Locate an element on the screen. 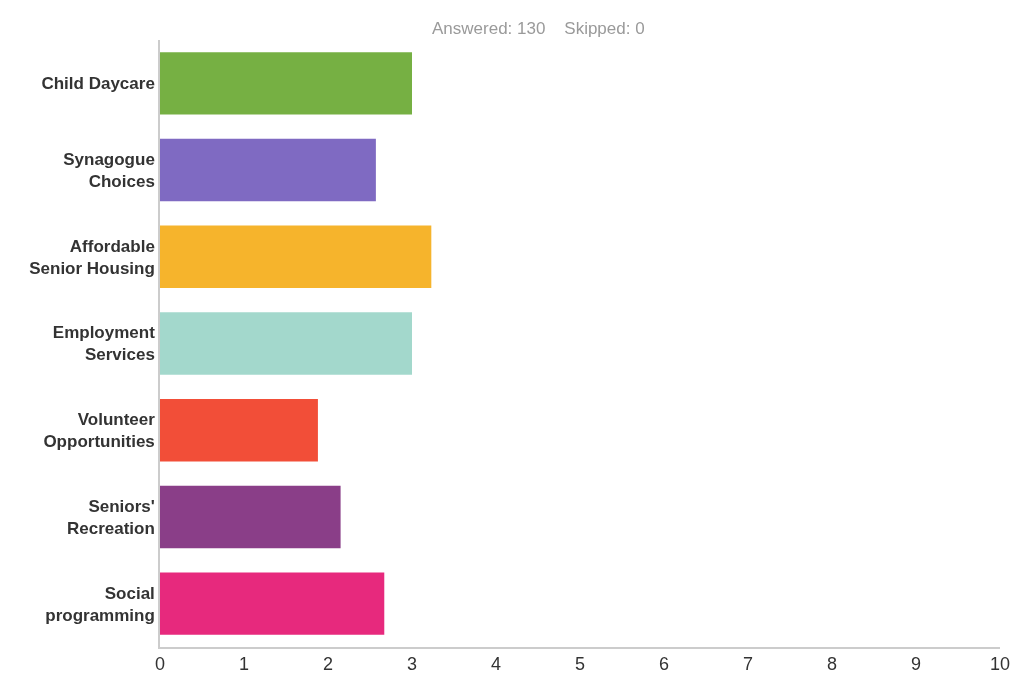 This screenshot has height=687, width=1022. chart-subtitle: Answered: 130 Skipped: 0 is located at coordinates (538, 28).